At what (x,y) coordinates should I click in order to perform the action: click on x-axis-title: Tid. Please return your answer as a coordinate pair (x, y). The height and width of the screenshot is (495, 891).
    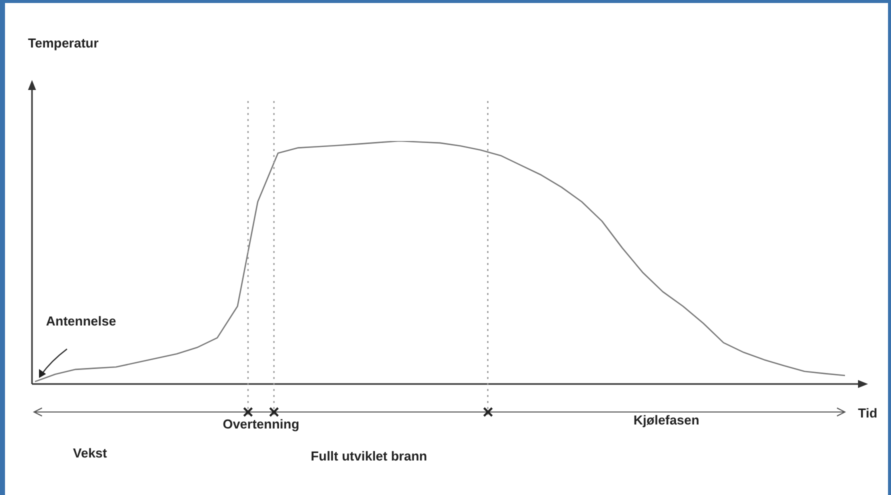
    Looking at the image, I should click on (868, 413).